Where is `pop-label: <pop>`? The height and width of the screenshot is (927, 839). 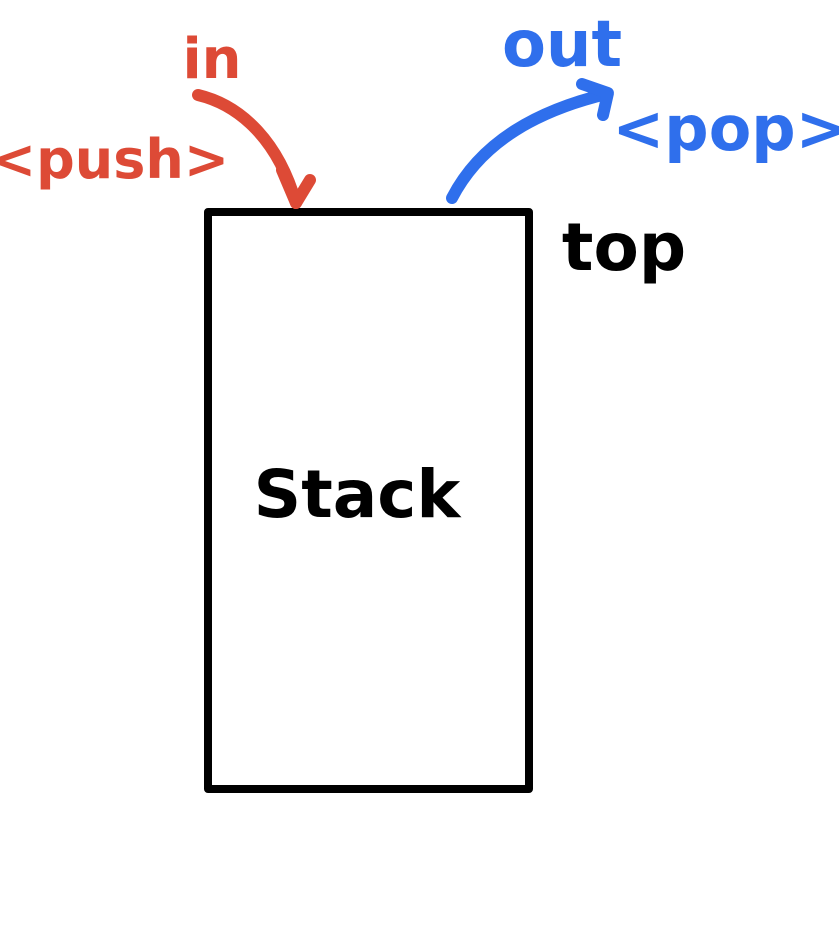 pop-label: <pop> is located at coordinates (725, 128).